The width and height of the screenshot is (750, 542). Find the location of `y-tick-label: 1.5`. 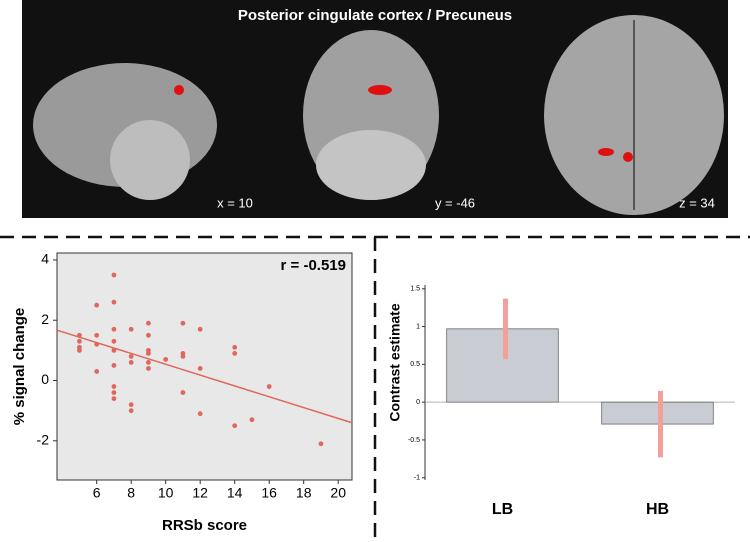

y-tick-label: 1.5 is located at coordinates (415, 289).